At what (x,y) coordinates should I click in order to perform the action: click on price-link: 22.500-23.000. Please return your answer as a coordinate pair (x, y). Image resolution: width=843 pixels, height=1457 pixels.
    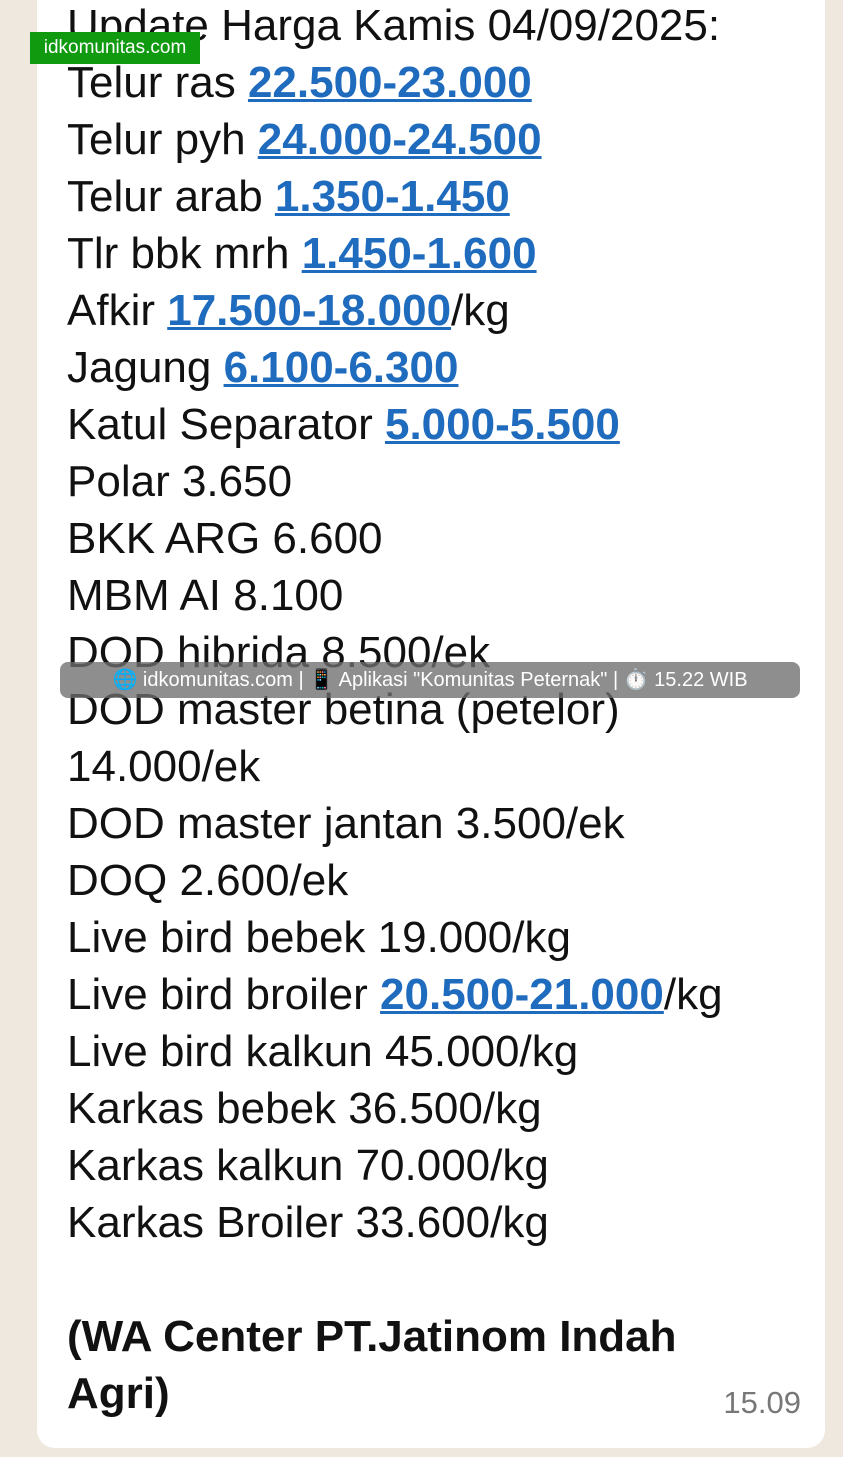
    Looking at the image, I should click on (389, 82).